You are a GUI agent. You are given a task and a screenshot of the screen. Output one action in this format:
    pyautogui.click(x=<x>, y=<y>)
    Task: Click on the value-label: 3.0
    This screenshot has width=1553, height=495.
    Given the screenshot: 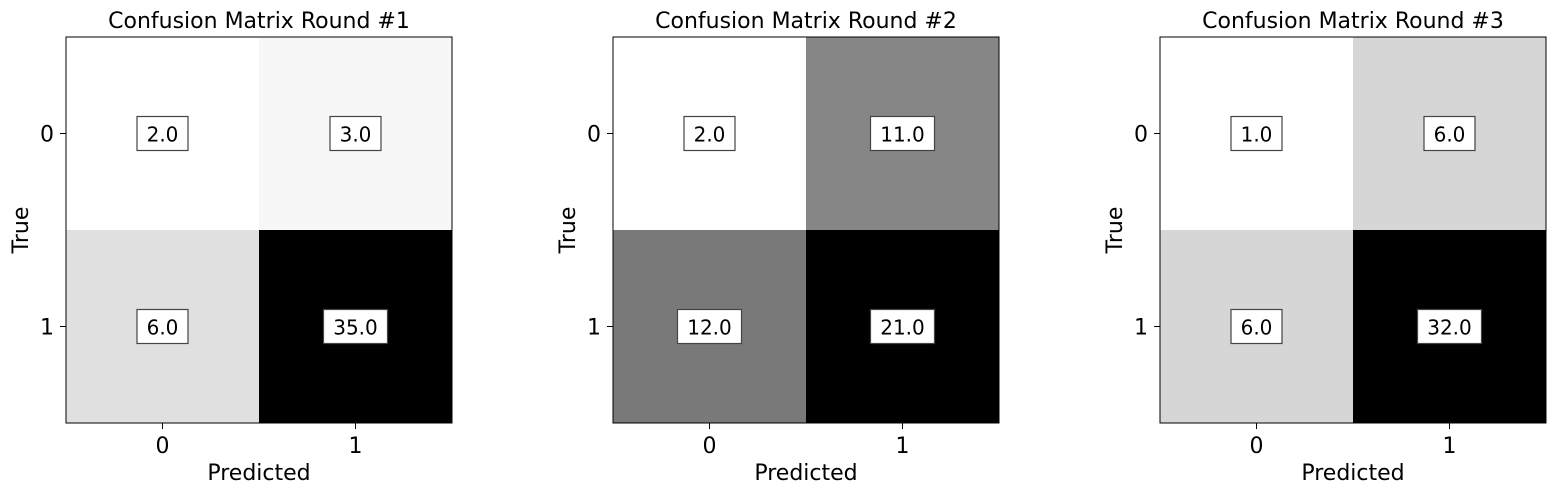 What is the action you would take?
    pyautogui.click(x=356, y=135)
    